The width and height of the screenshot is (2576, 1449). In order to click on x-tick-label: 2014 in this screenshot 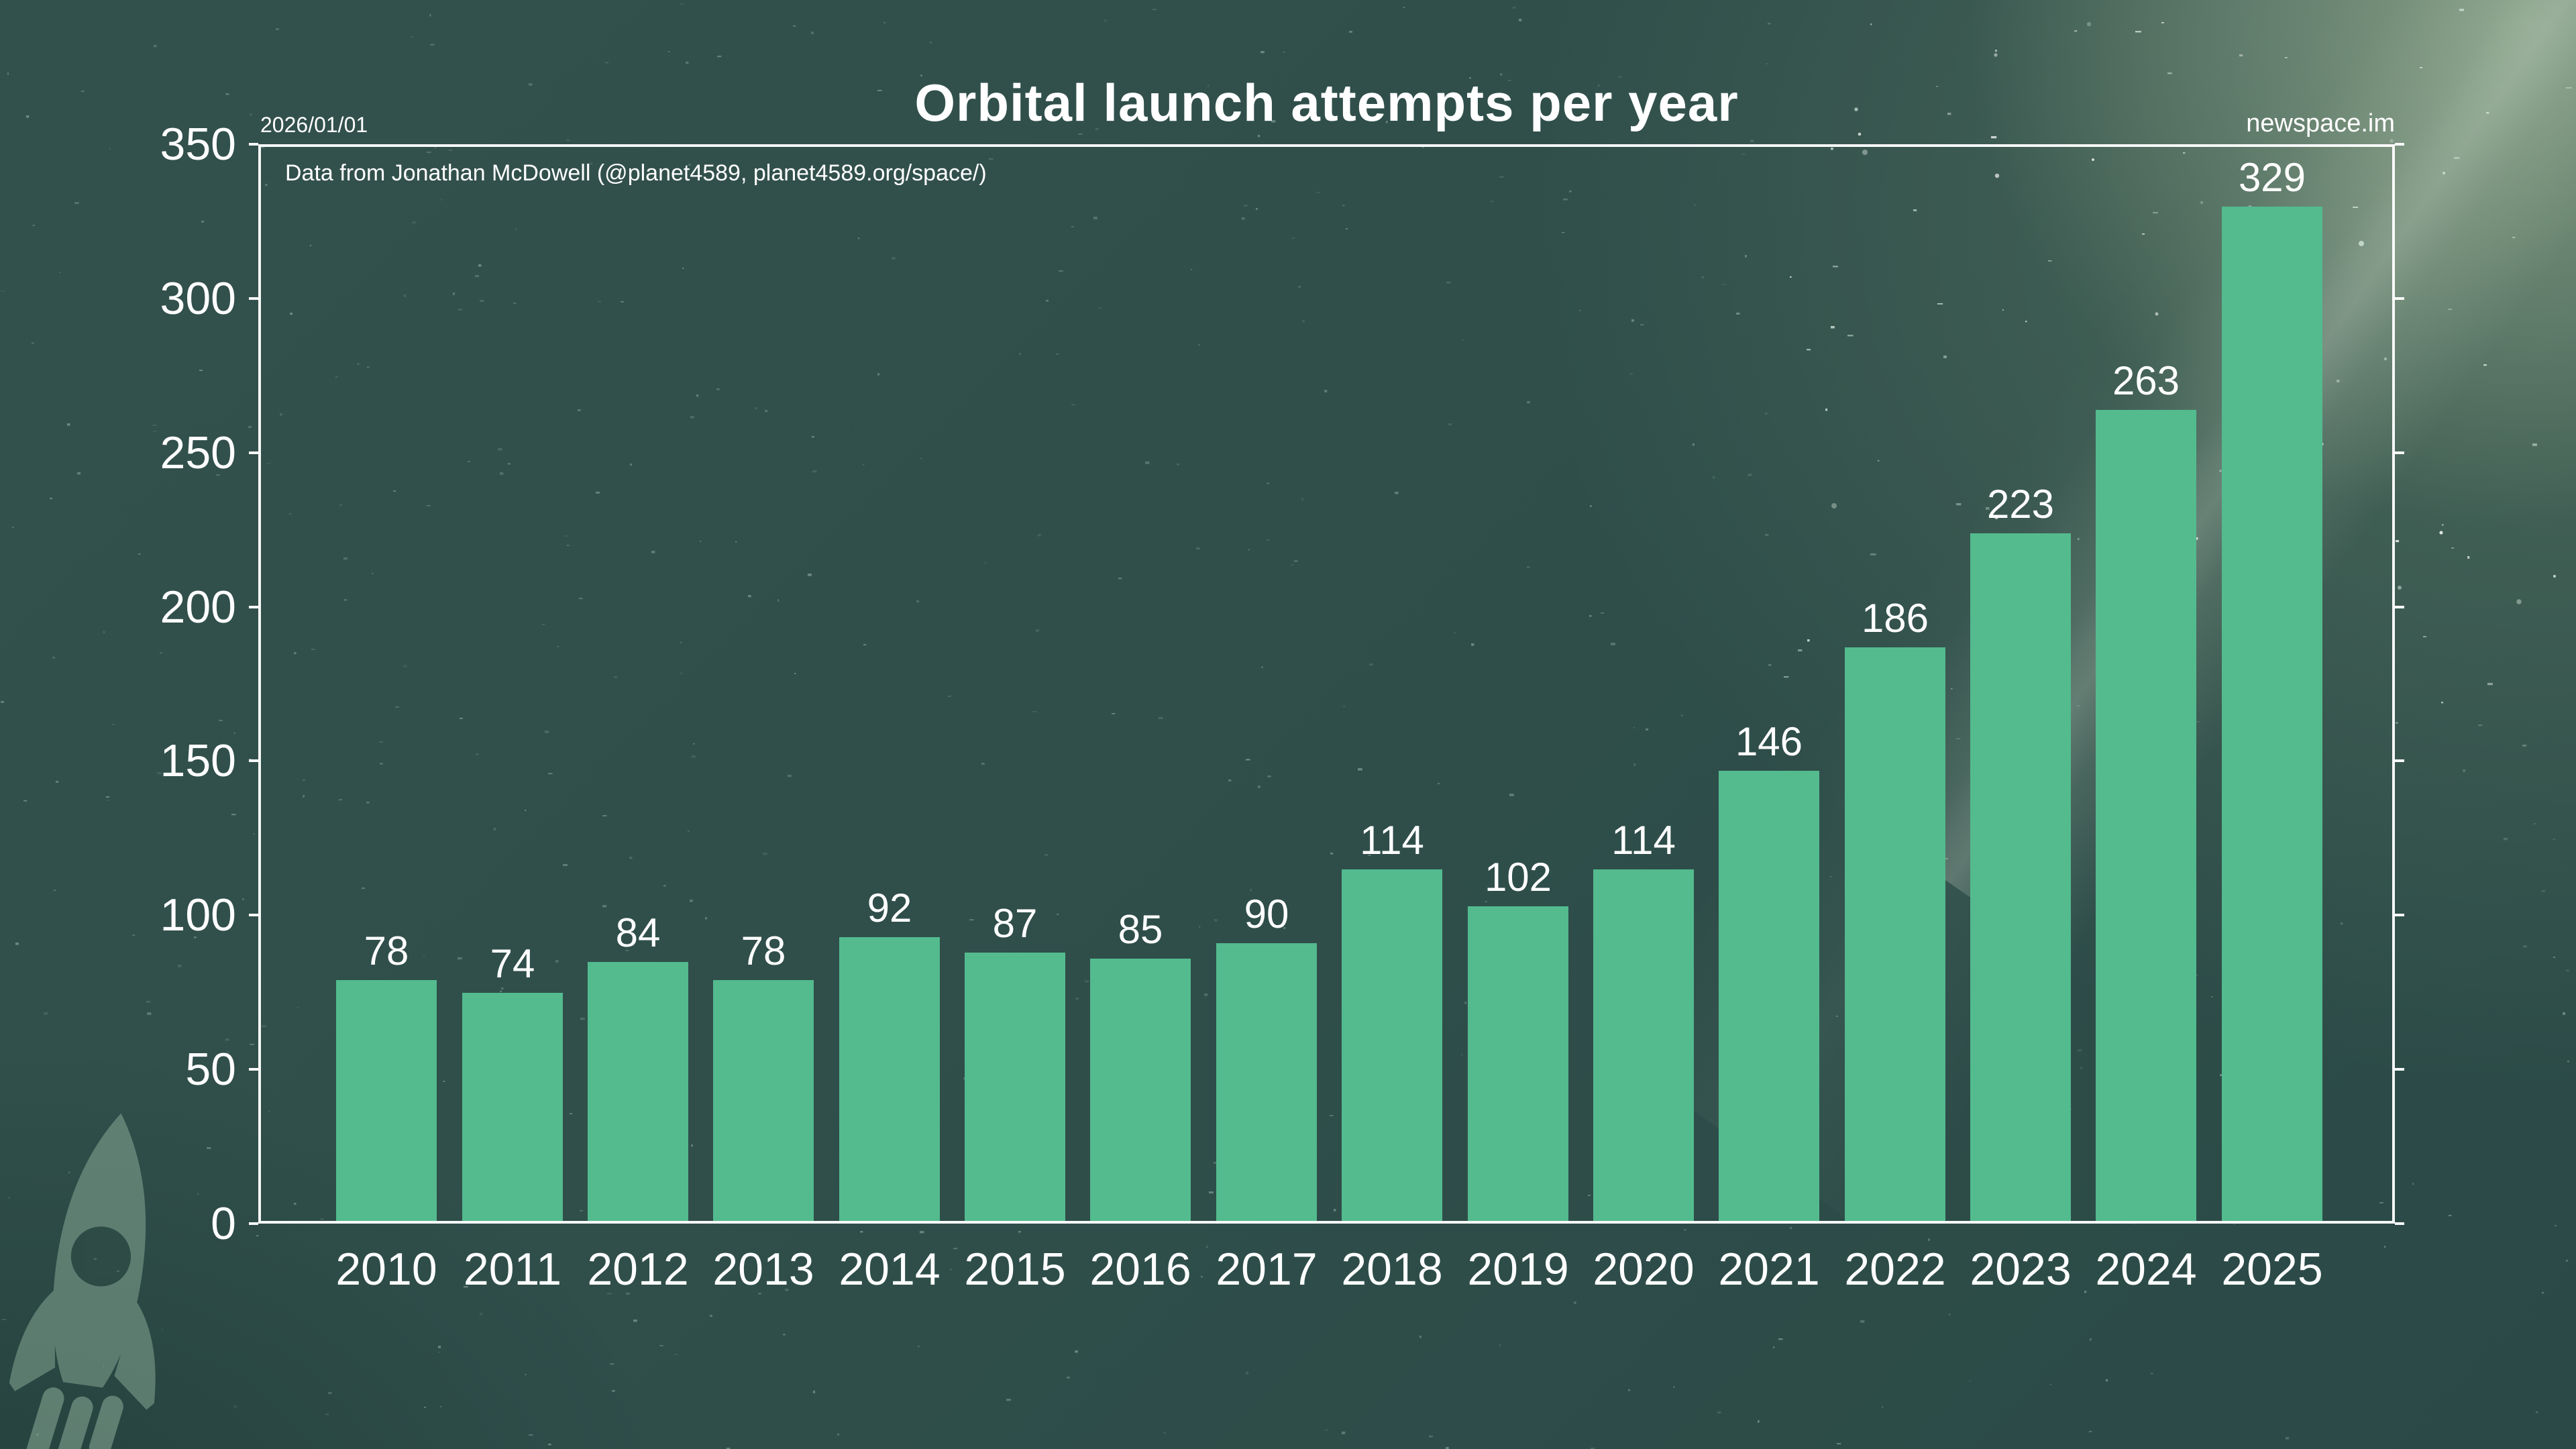, I will do `click(890, 1269)`.